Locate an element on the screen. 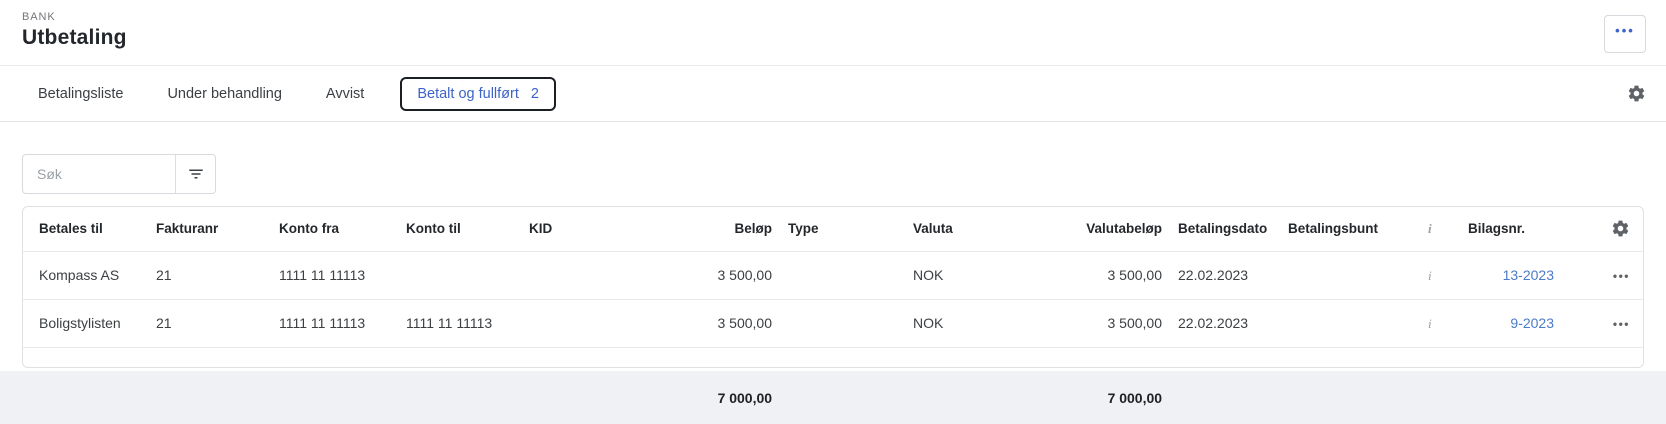  filter-button is located at coordinates (195, 174).